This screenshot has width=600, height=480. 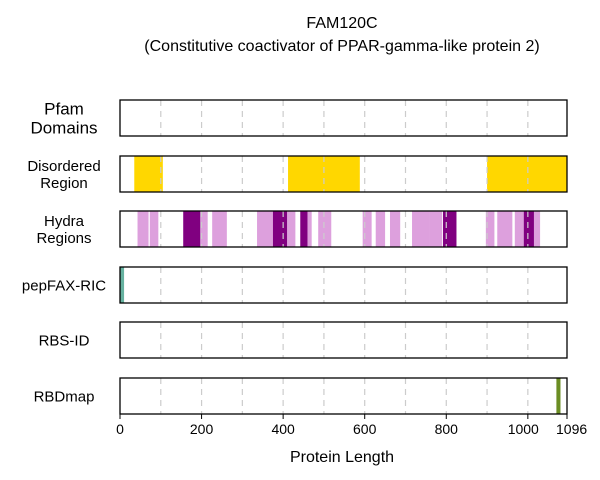 I want to click on x-axis: 0 200 400 600 800 1000 1096, so click(x=351, y=425).